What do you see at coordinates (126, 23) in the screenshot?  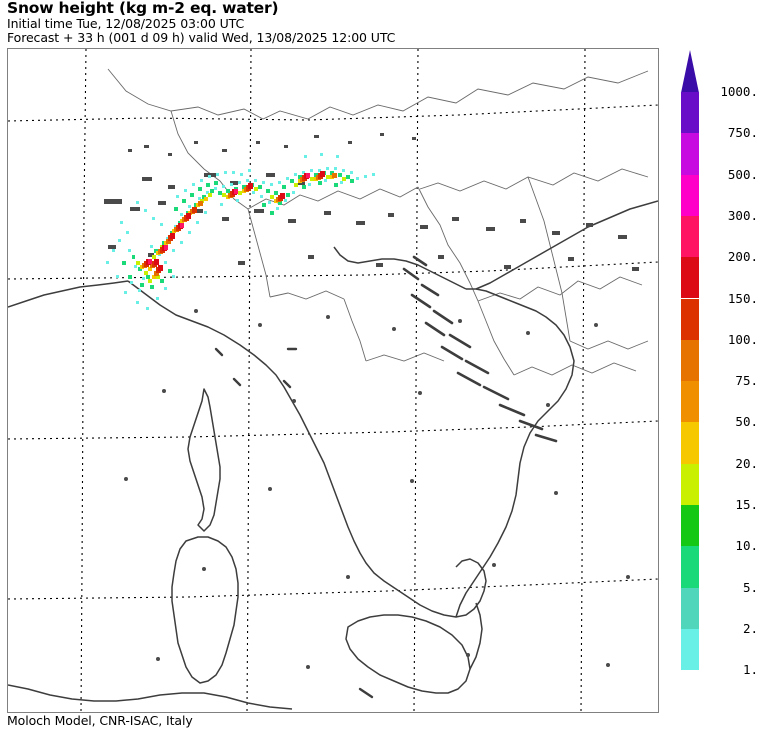 I see `initial-time-line: Initial time Tue, 12/08/2025 03:00 UTC` at bounding box center [126, 23].